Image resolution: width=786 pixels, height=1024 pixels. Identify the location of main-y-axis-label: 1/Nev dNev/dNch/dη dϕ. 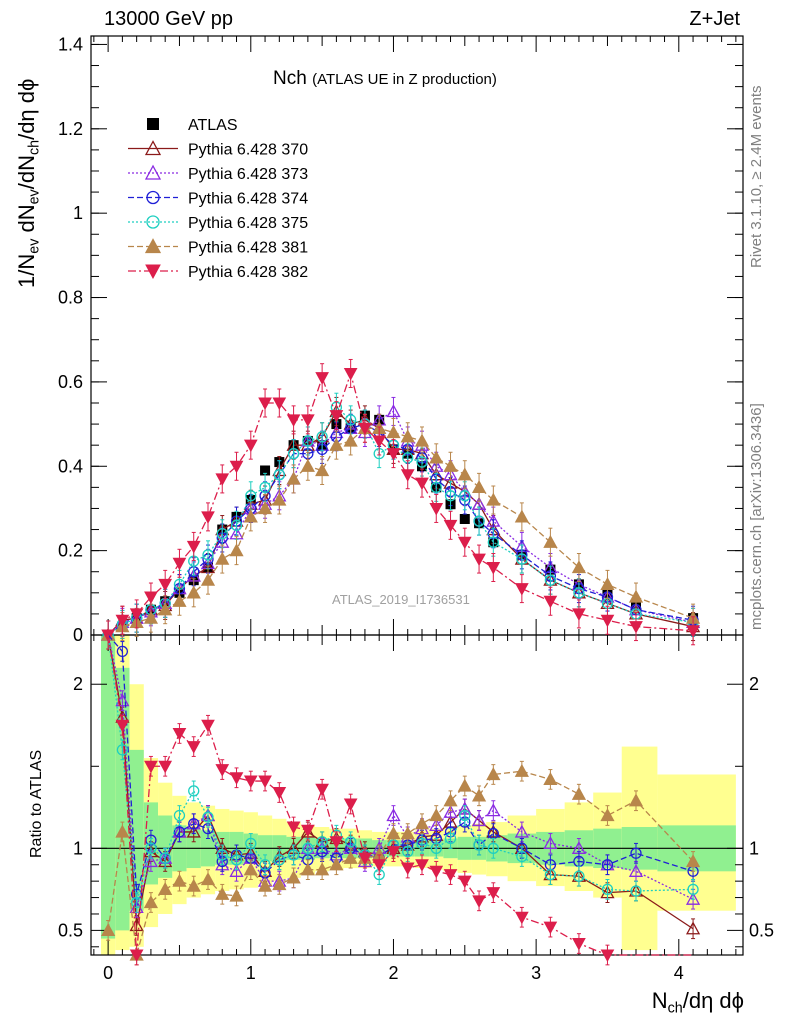
(28, 183).